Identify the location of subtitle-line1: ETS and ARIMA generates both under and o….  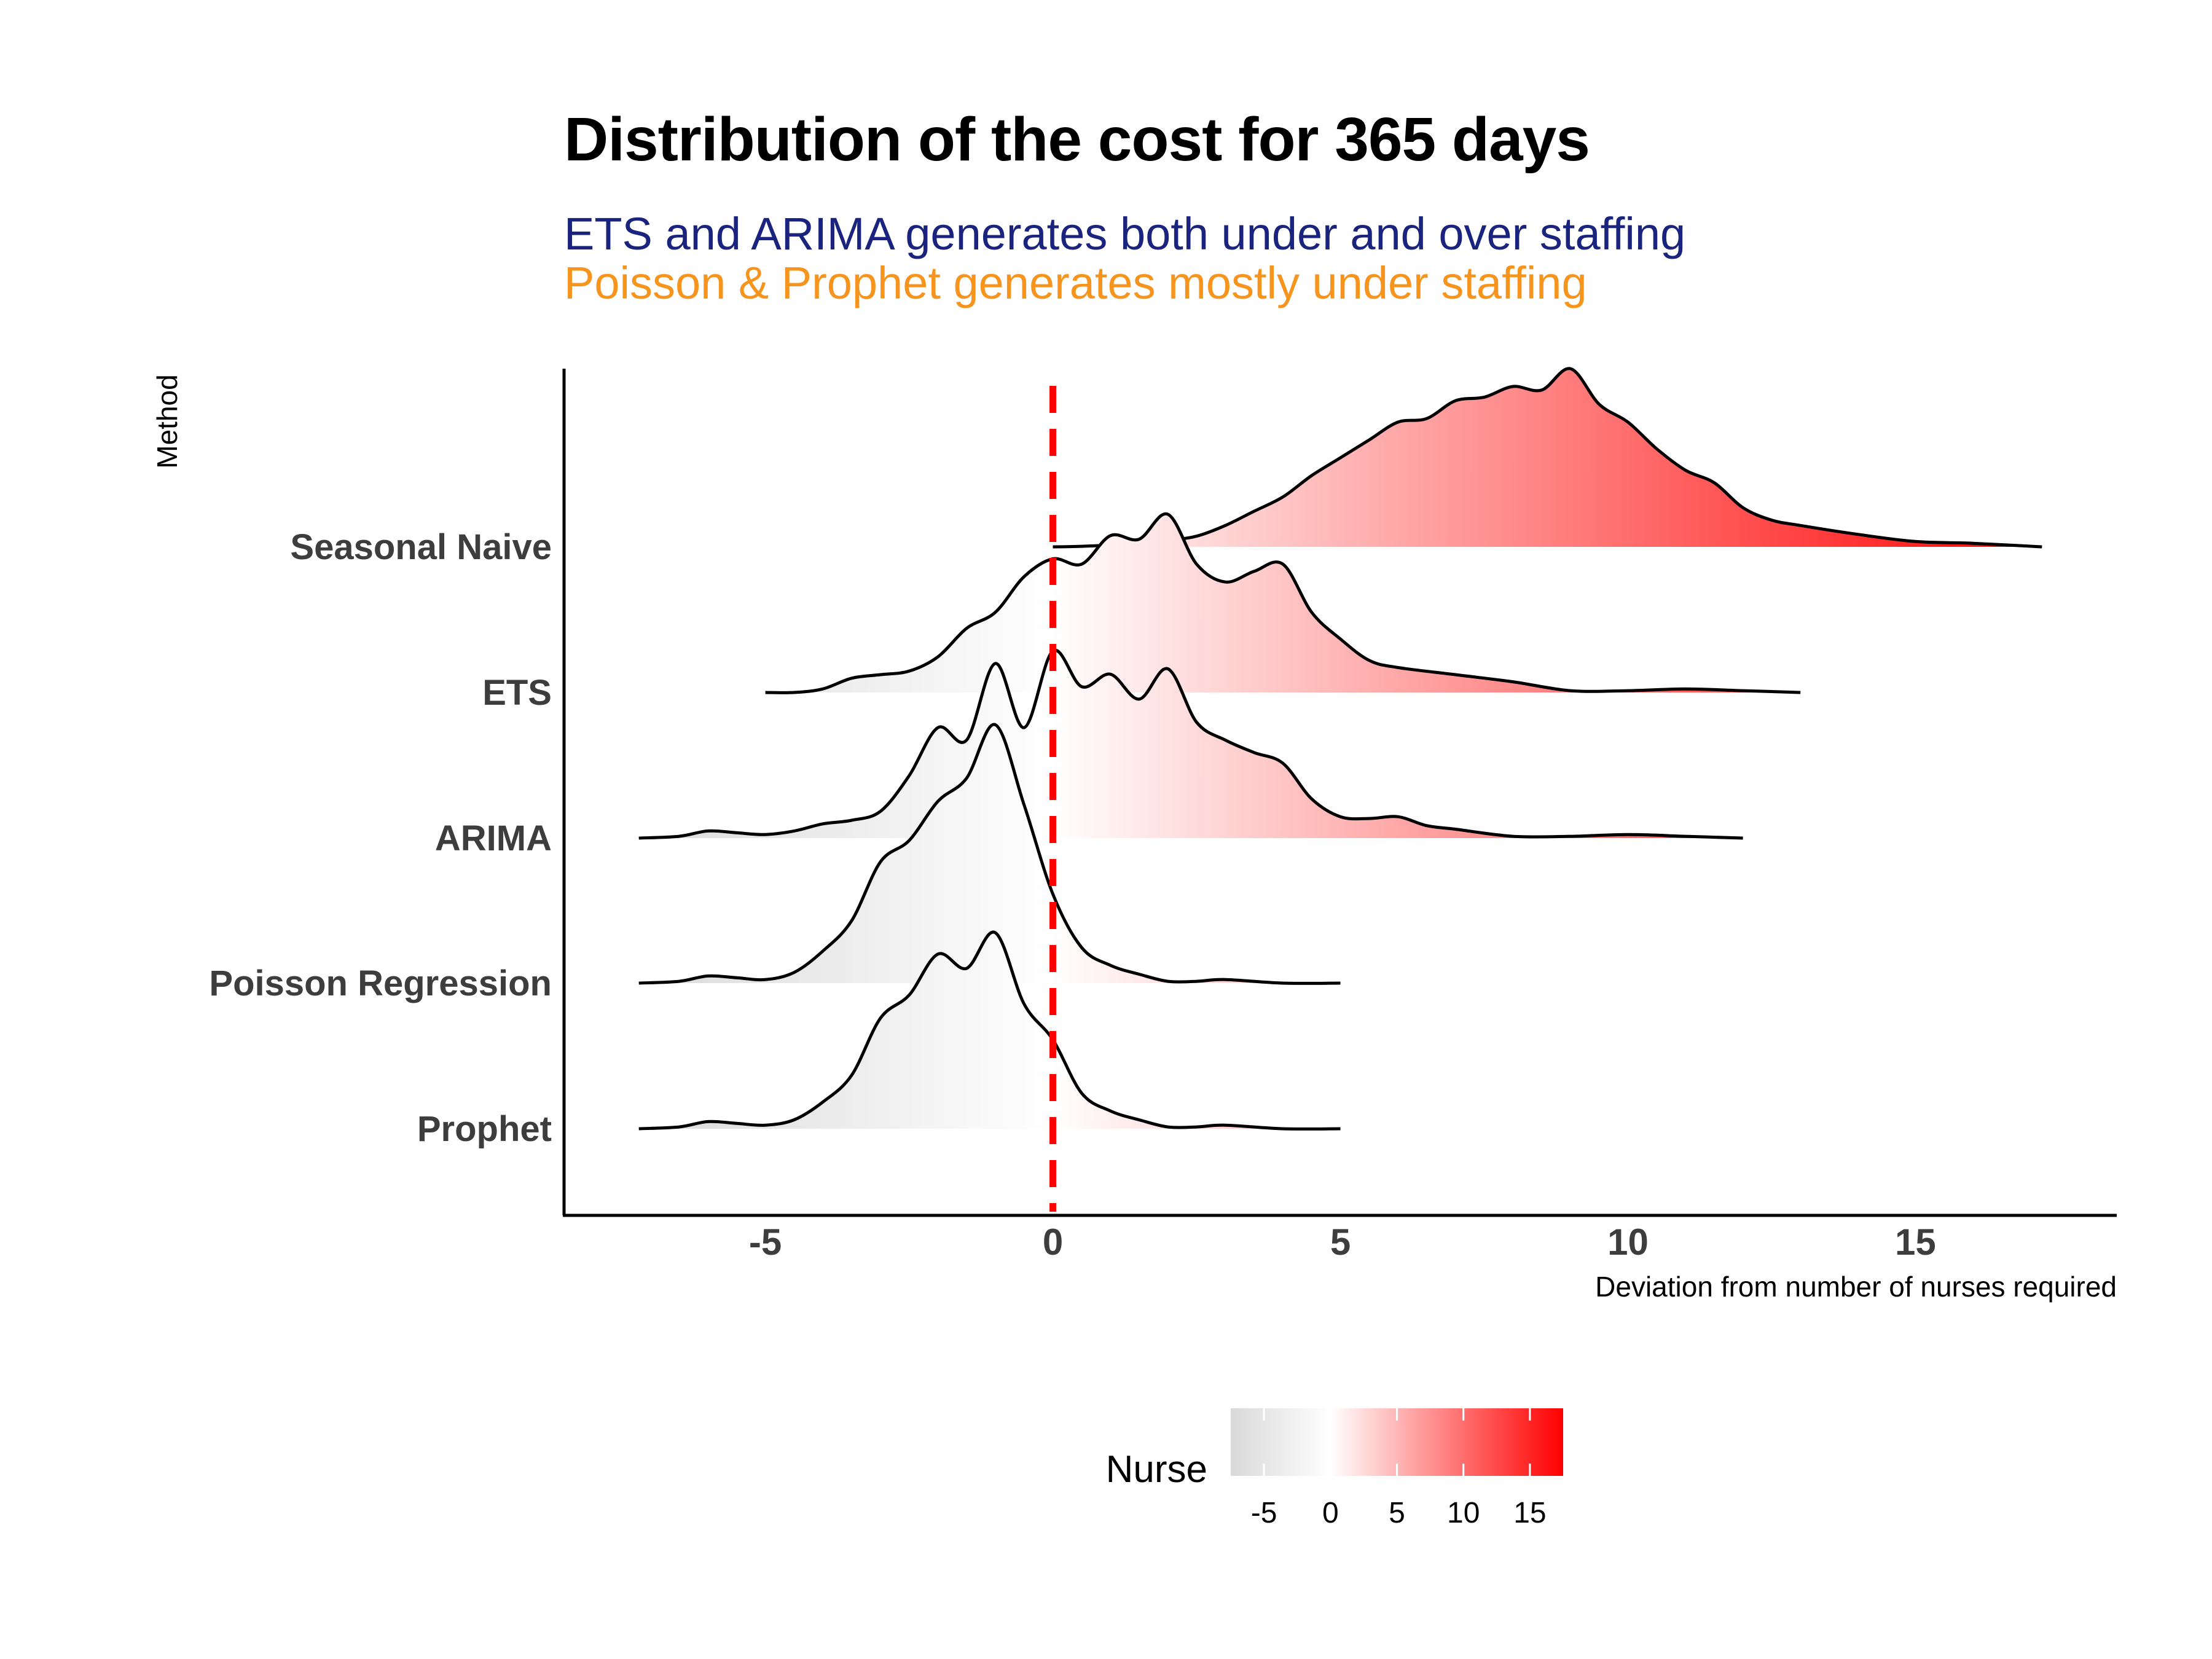
(1125, 233).